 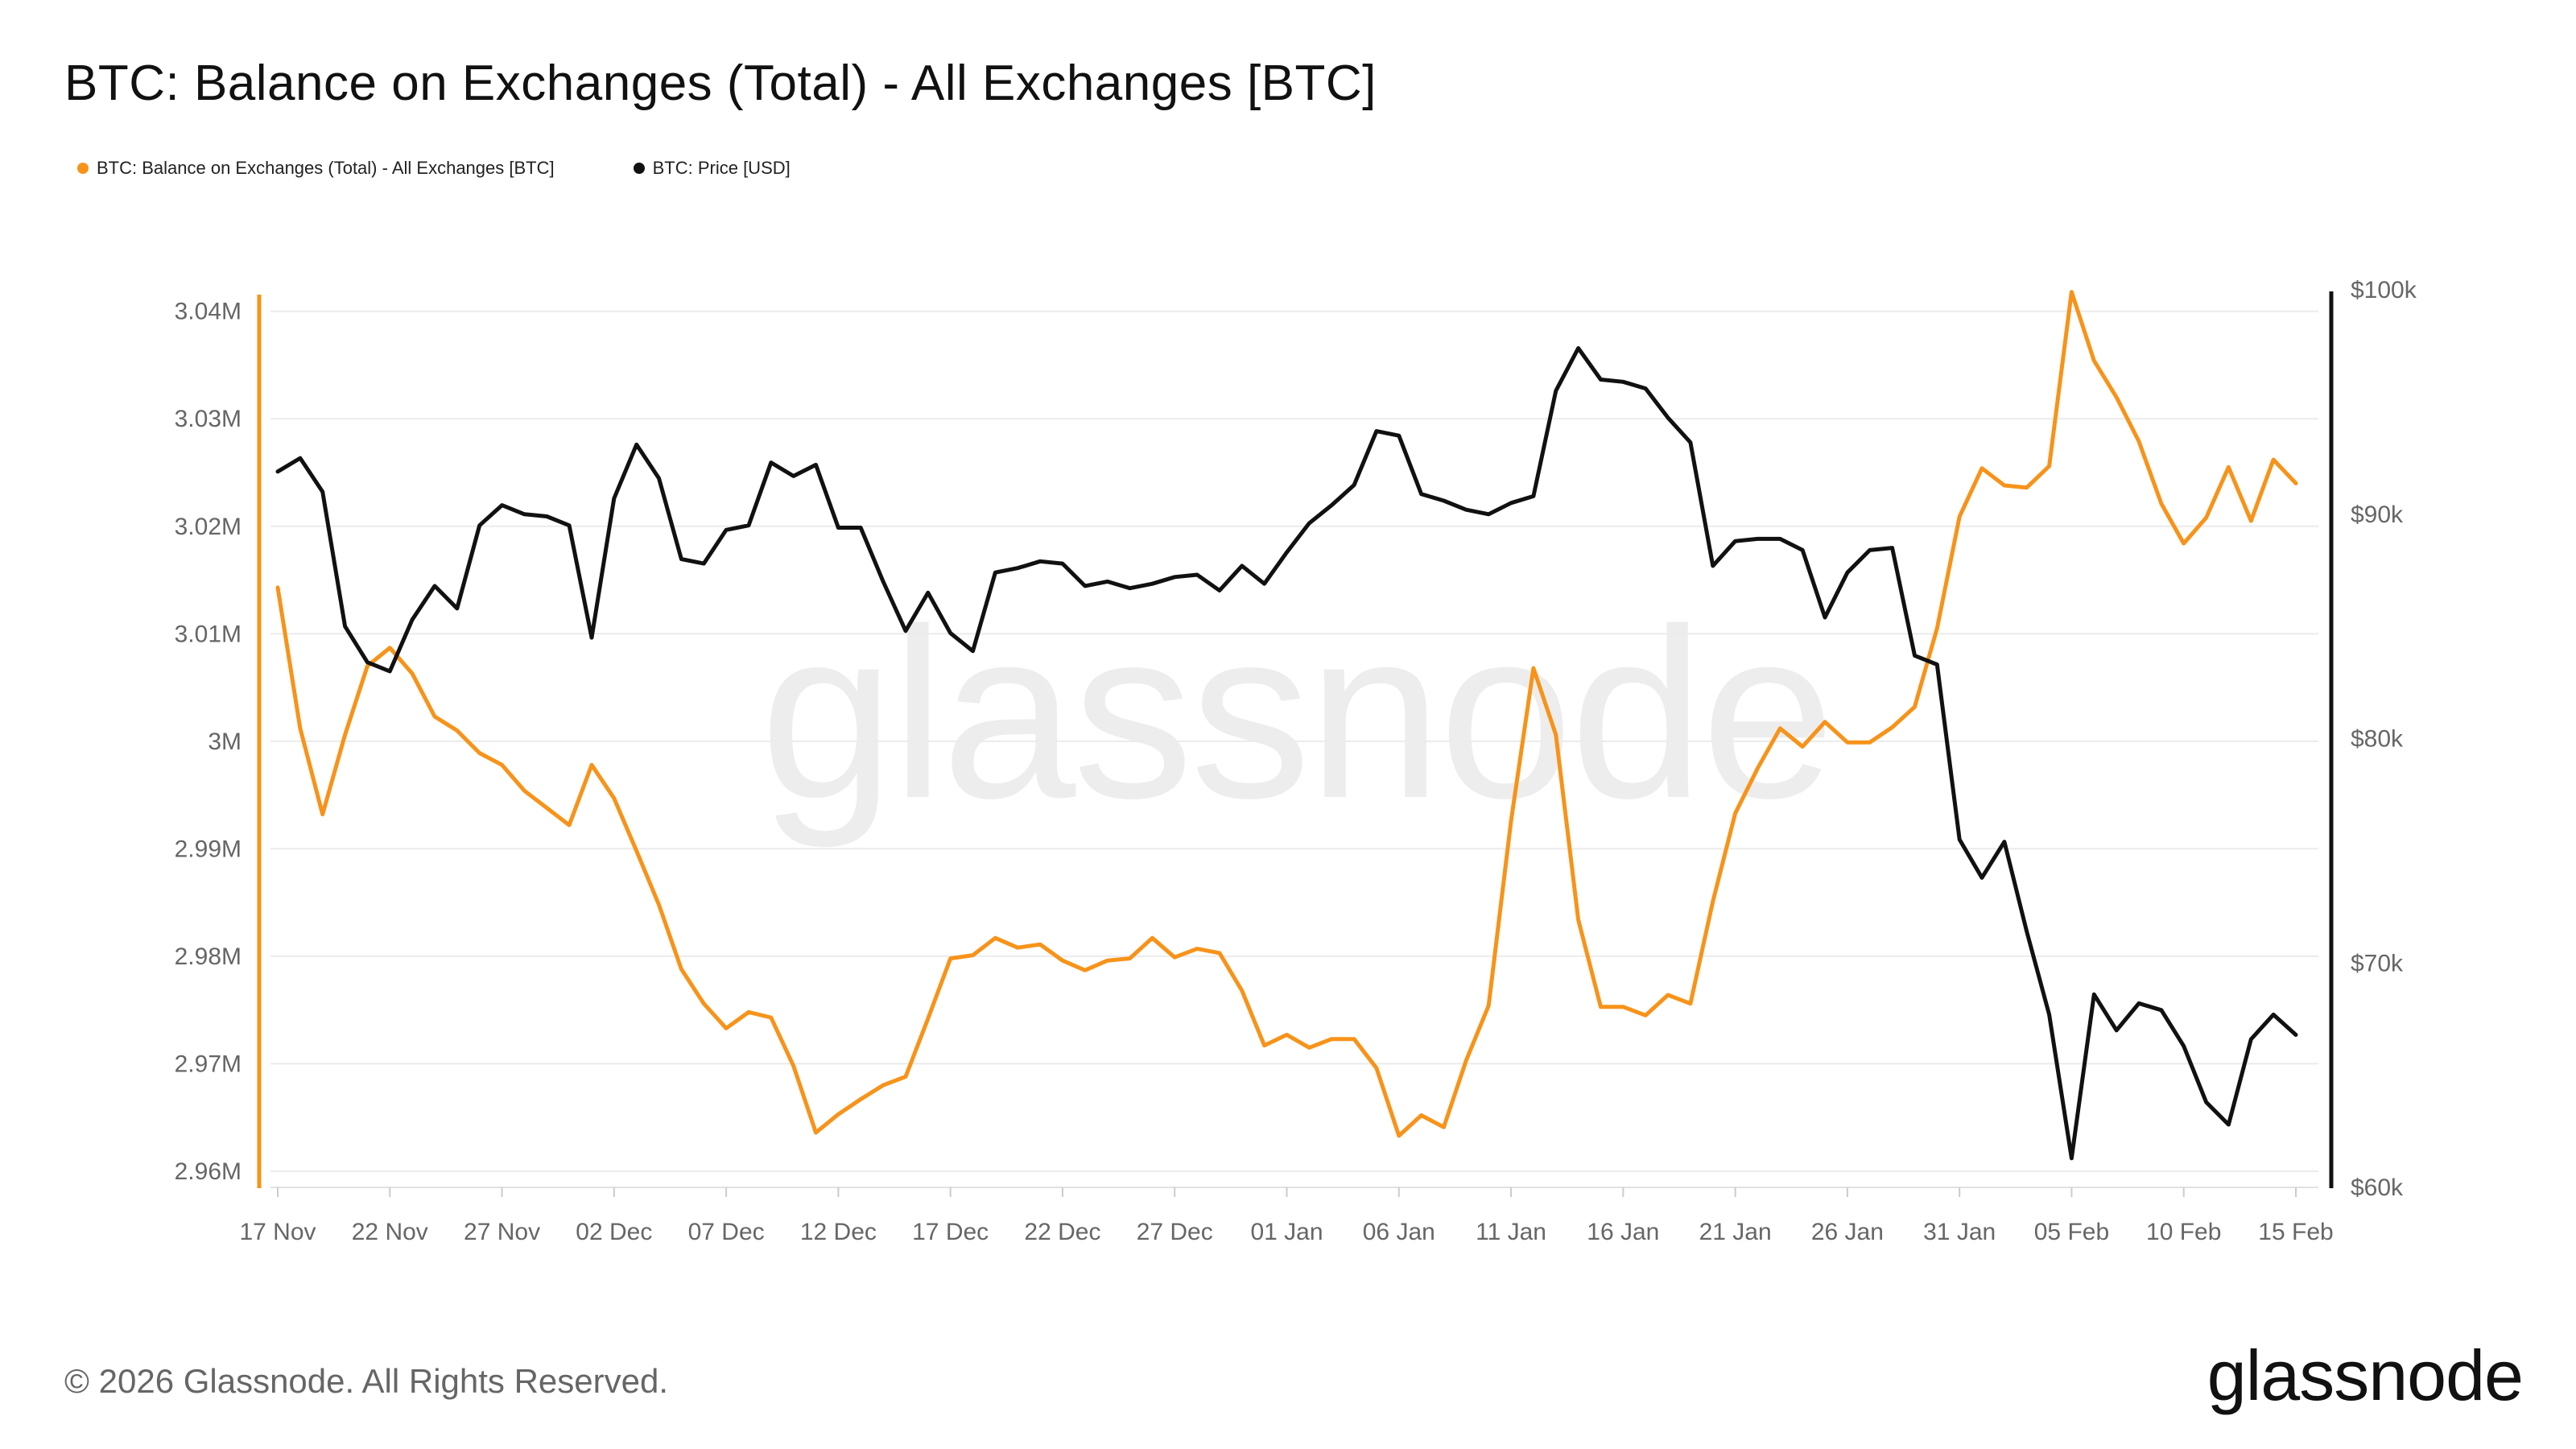 What do you see at coordinates (726, 1232) in the screenshot?
I see `x-tick-label: 07 Dec` at bounding box center [726, 1232].